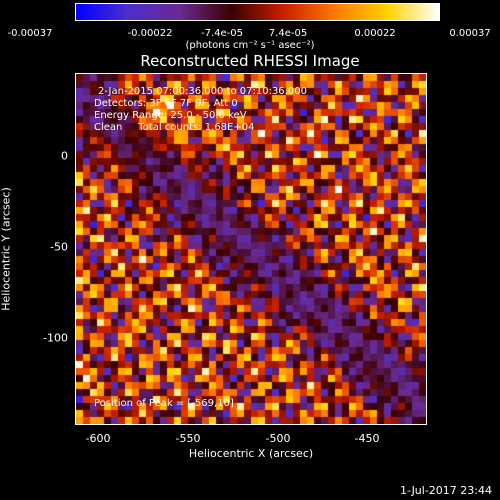  Describe the element at coordinates (30, 33) in the screenshot. I see `colorbar-tick: -0.00037` at that location.